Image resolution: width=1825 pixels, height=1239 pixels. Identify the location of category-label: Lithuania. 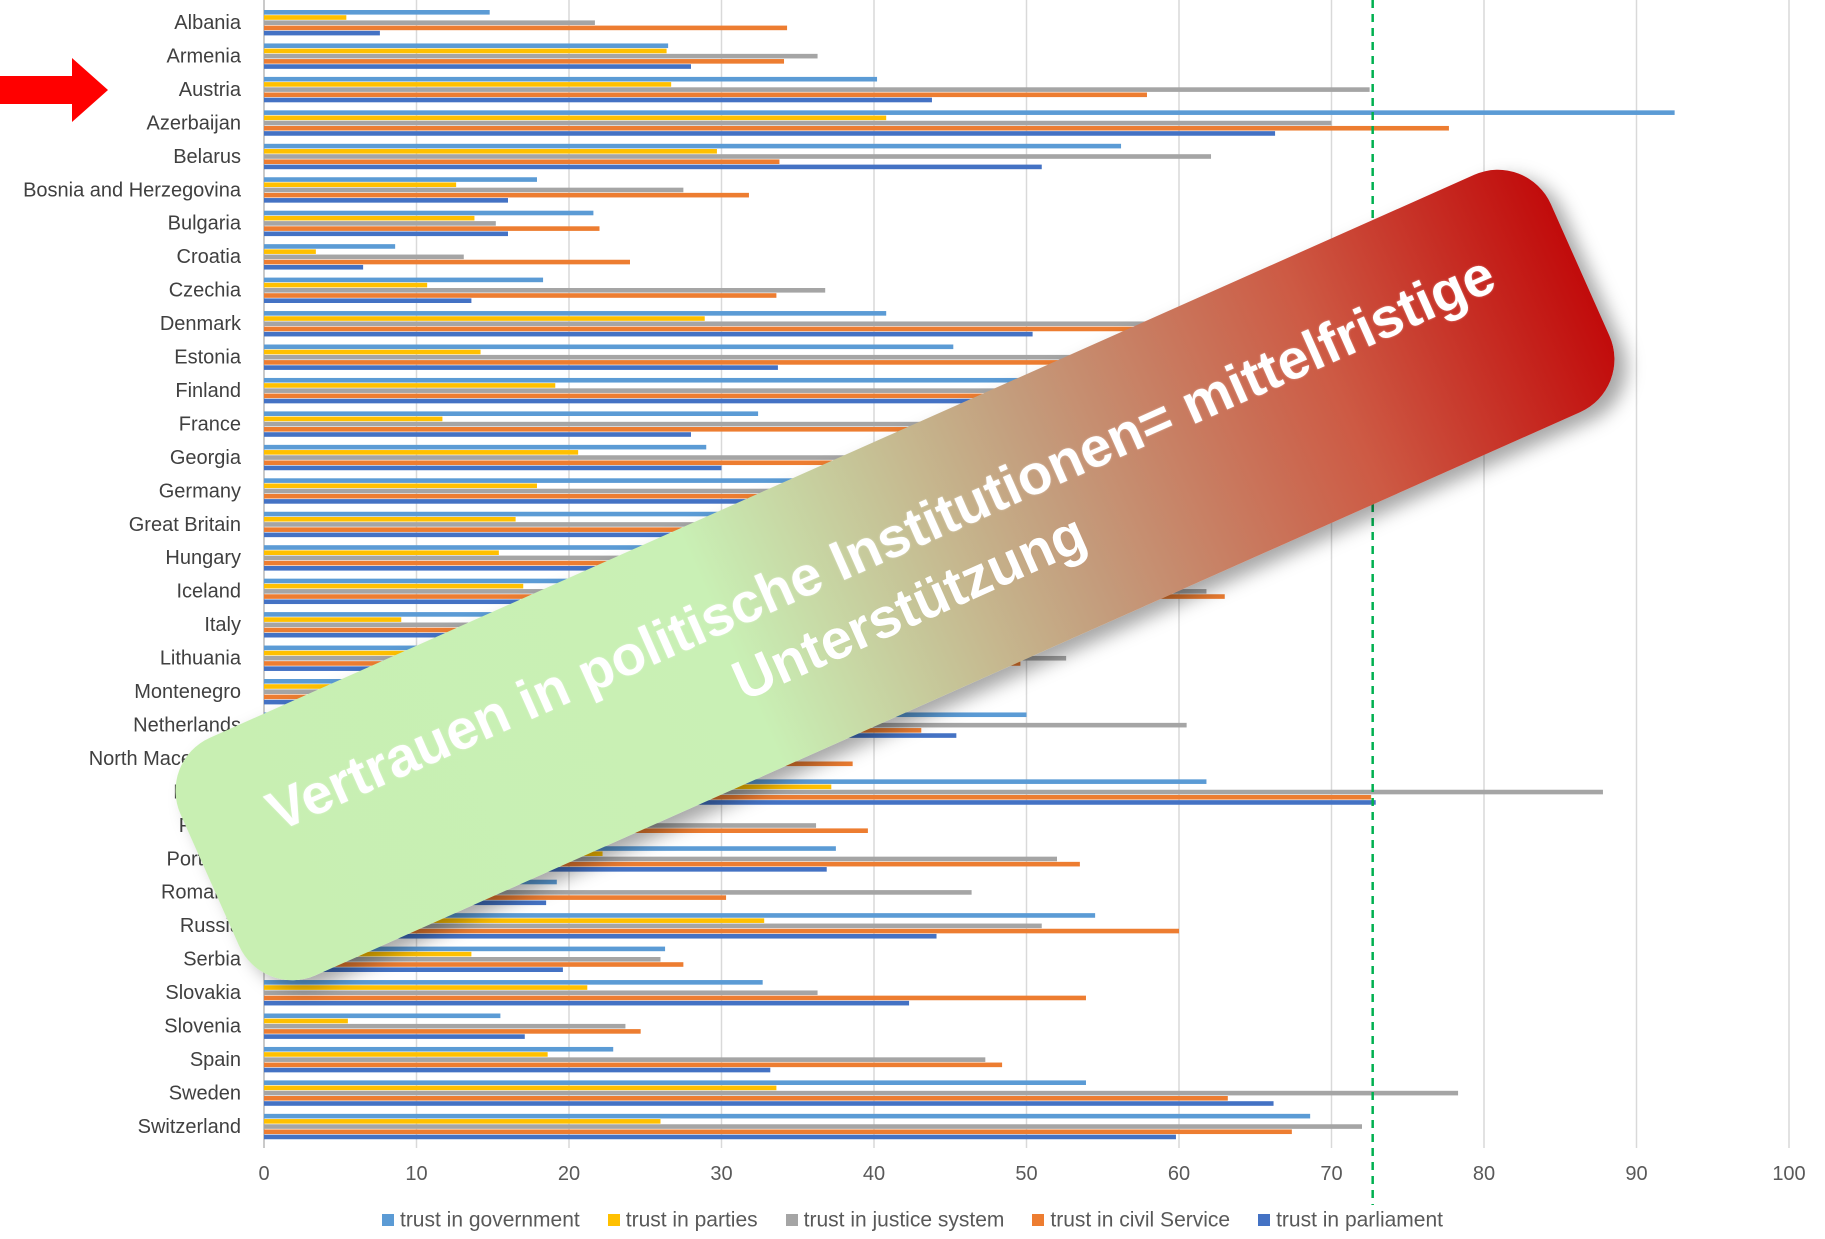
(201, 659).